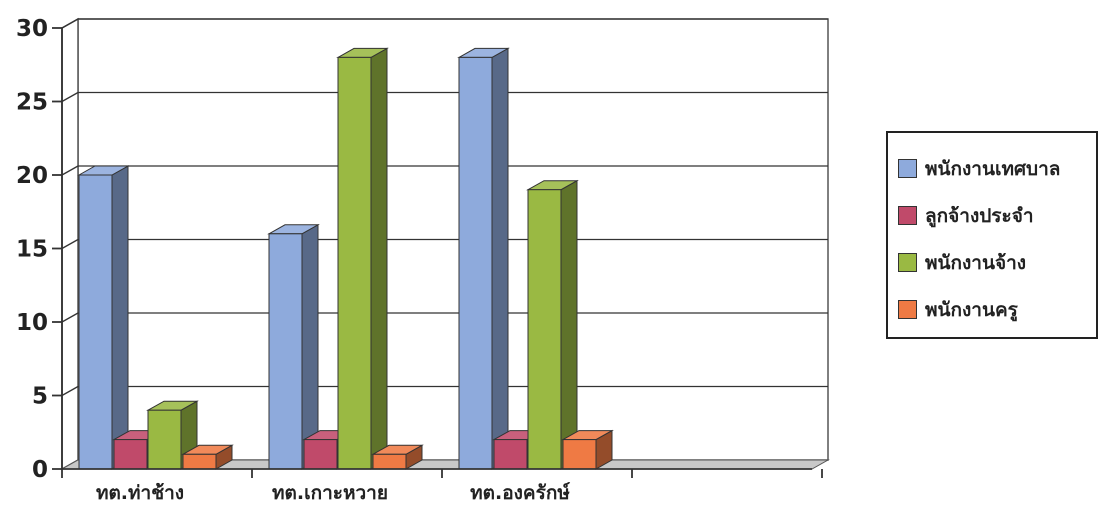 The width and height of the screenshot is (1102, 507). I want to click on y-tick-label: 5, so click(40, 397).